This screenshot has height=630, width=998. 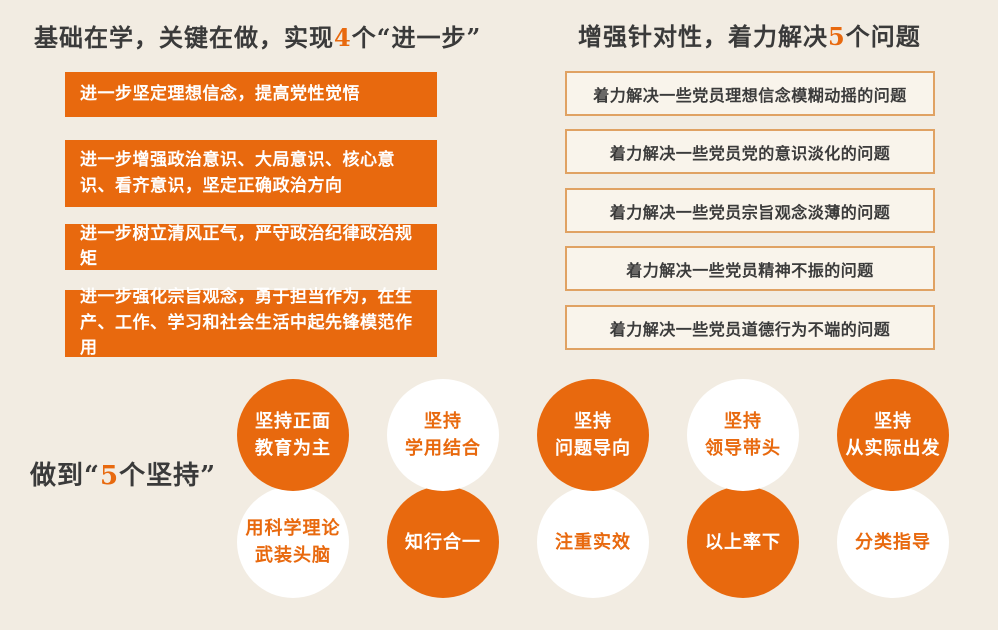 I want to click on left-section-title: 基础在学，关键在做，实现4个“进一步”, so click(x=257, y=35).